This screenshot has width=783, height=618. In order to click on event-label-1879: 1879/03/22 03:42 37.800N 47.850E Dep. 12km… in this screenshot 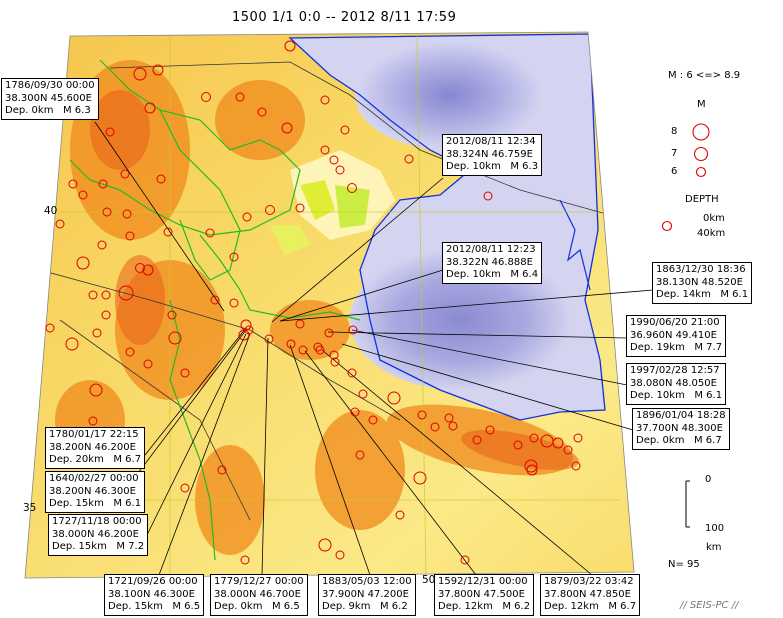, I will do `click(590, 595)`.